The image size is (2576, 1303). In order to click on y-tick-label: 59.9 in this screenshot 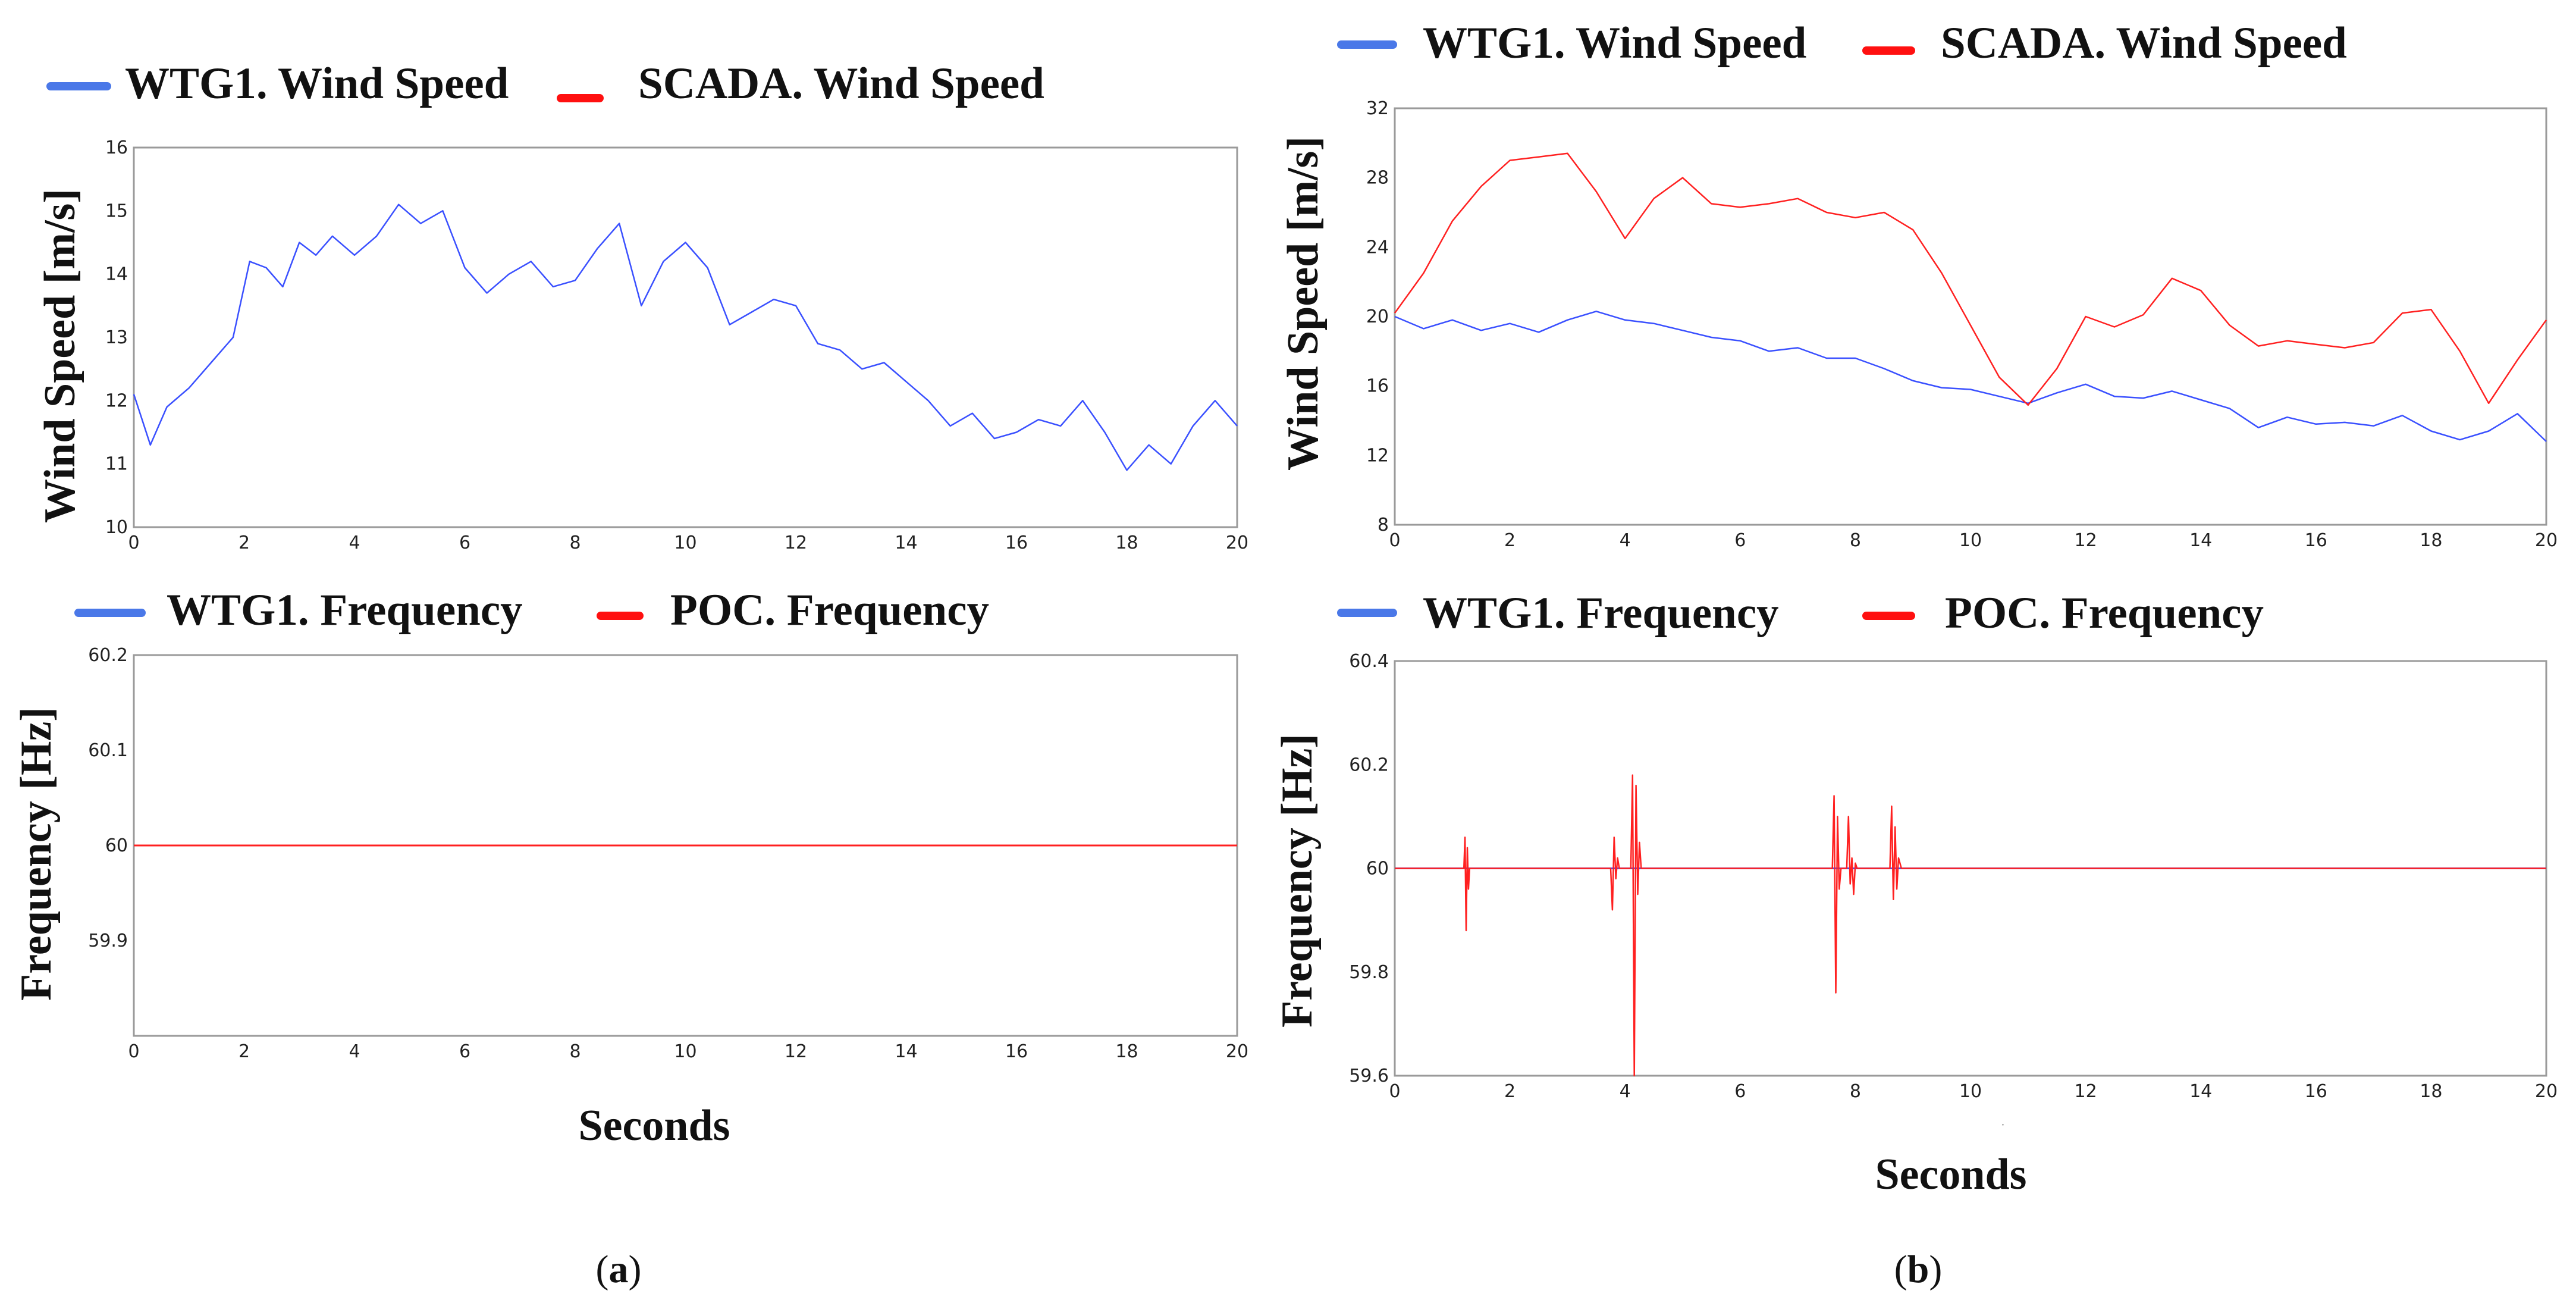, I will do `click(108, 941)`.